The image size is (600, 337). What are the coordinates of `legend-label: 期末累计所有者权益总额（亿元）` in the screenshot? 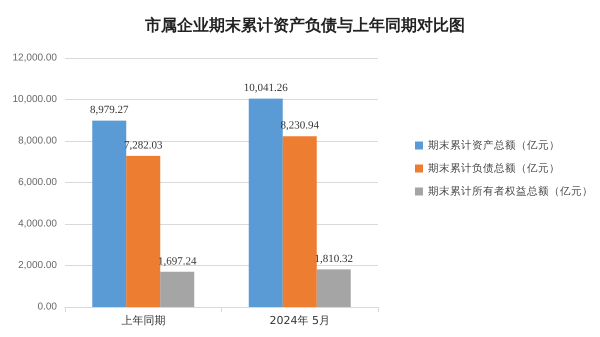 It's located at (510, 191).